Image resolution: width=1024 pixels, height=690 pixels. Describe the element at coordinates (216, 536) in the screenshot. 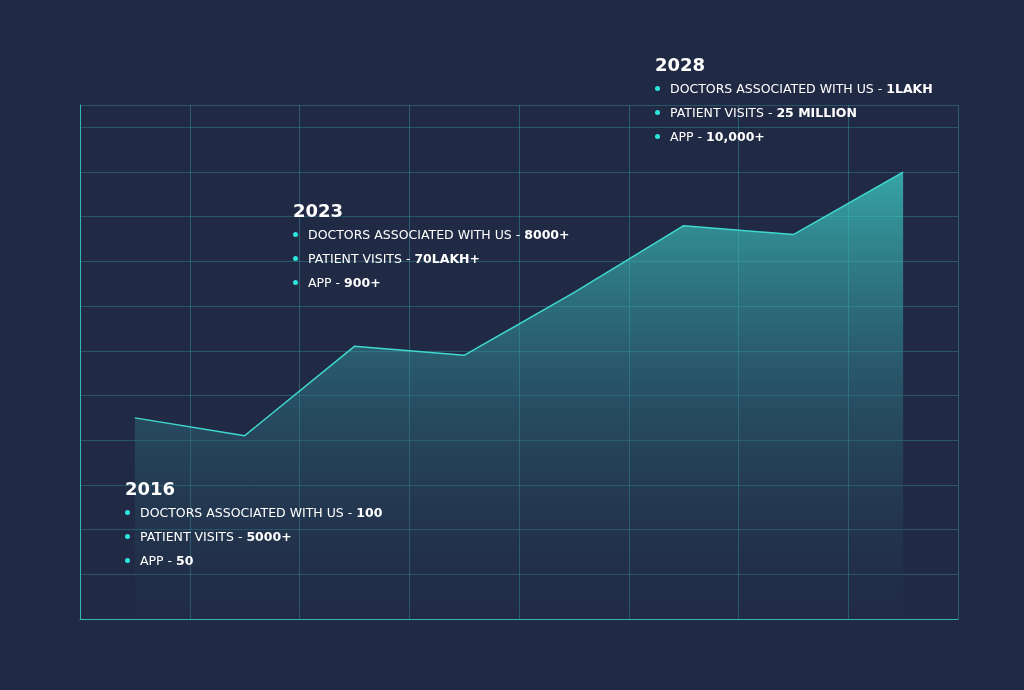

I see `annotation: PATIENT VISITS - 5000+` at that location.